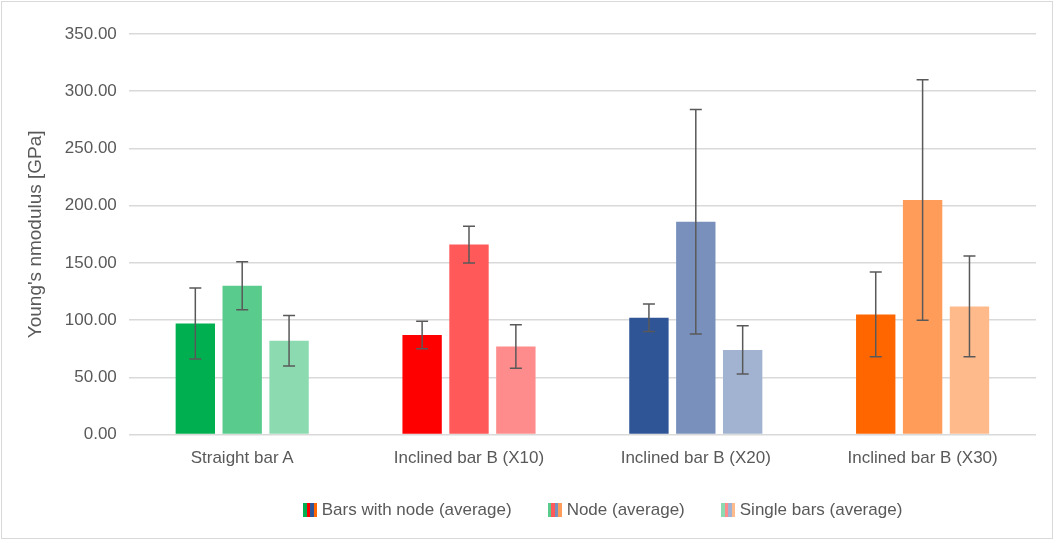 This screenshot has width=1058, height=543. Describe the element at coordinates (90, 205) in the screenshot. I see `y-tick-label: 200.00` at that location.